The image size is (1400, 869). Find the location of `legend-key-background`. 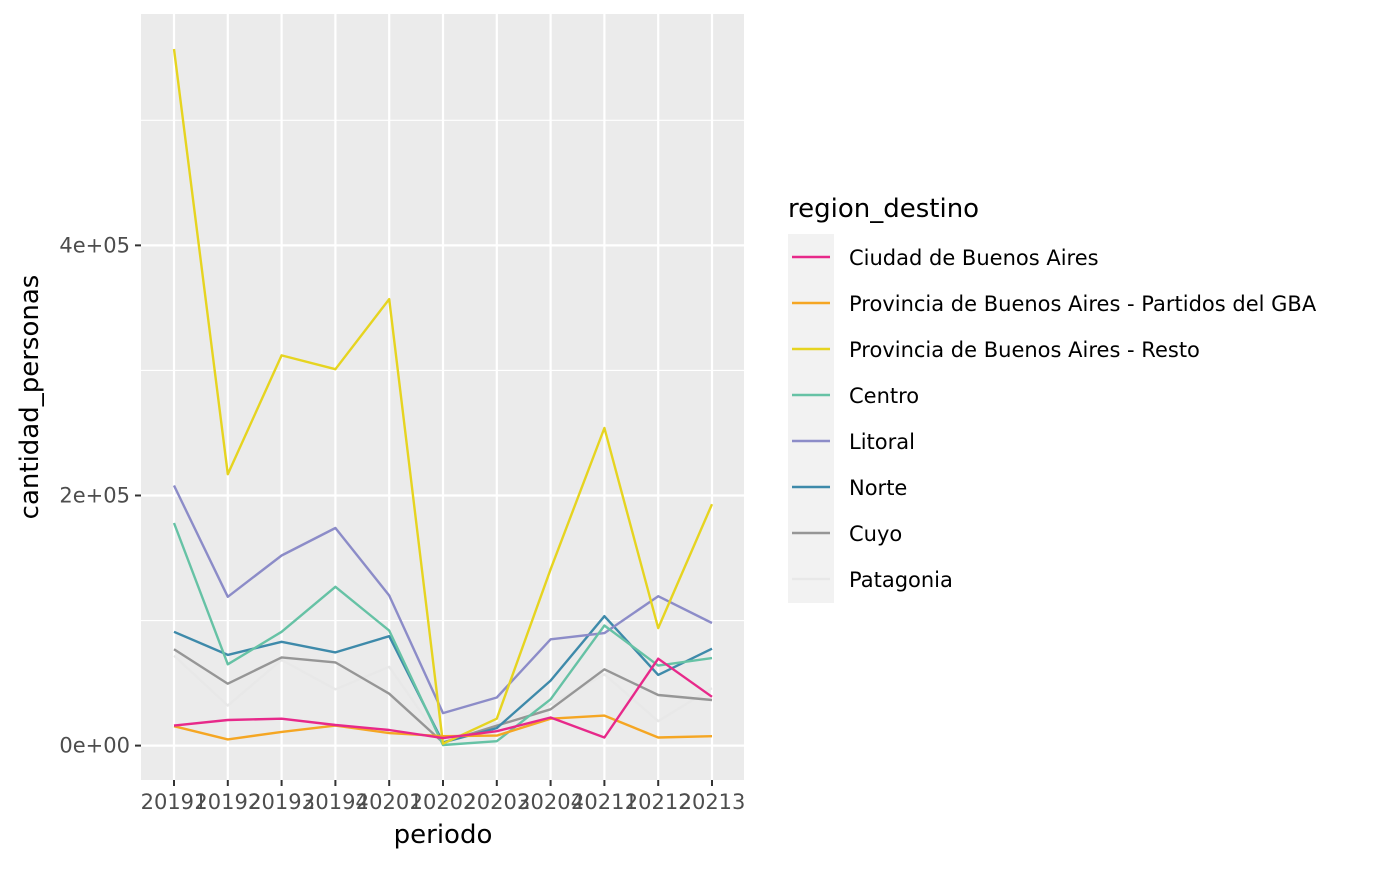

legend-key-background is located at coordinates (811, 418).